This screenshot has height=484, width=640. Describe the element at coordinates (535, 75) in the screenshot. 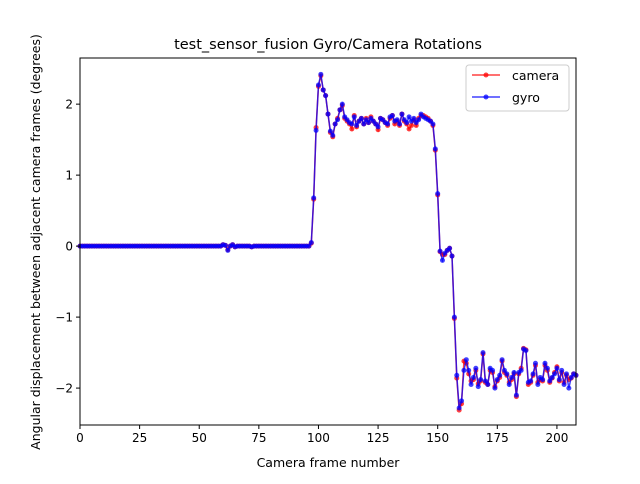

I see `legend-camera-label: camera` at that location.